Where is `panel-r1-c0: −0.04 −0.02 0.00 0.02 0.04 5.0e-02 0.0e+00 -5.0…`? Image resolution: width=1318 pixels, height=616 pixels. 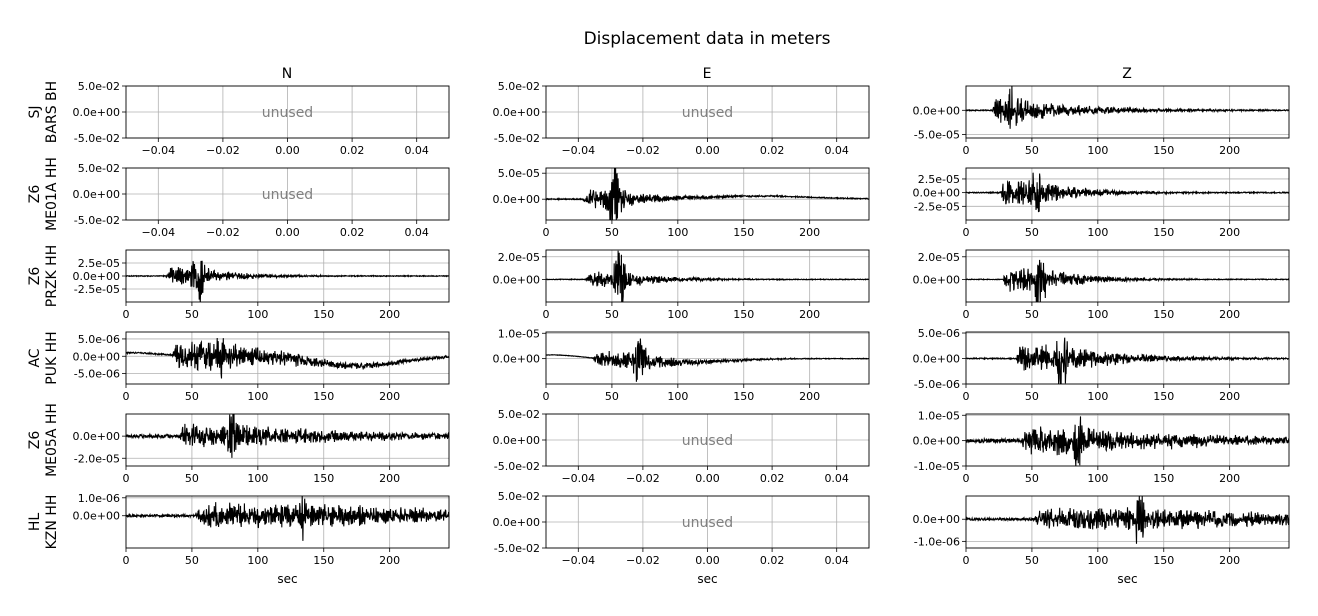
panel-r1-c0: −0.04 −0.02 0.00 0.02 0.04 5.0e-02 0.0e+00 -5.0… is located at coordinates (261, 200).